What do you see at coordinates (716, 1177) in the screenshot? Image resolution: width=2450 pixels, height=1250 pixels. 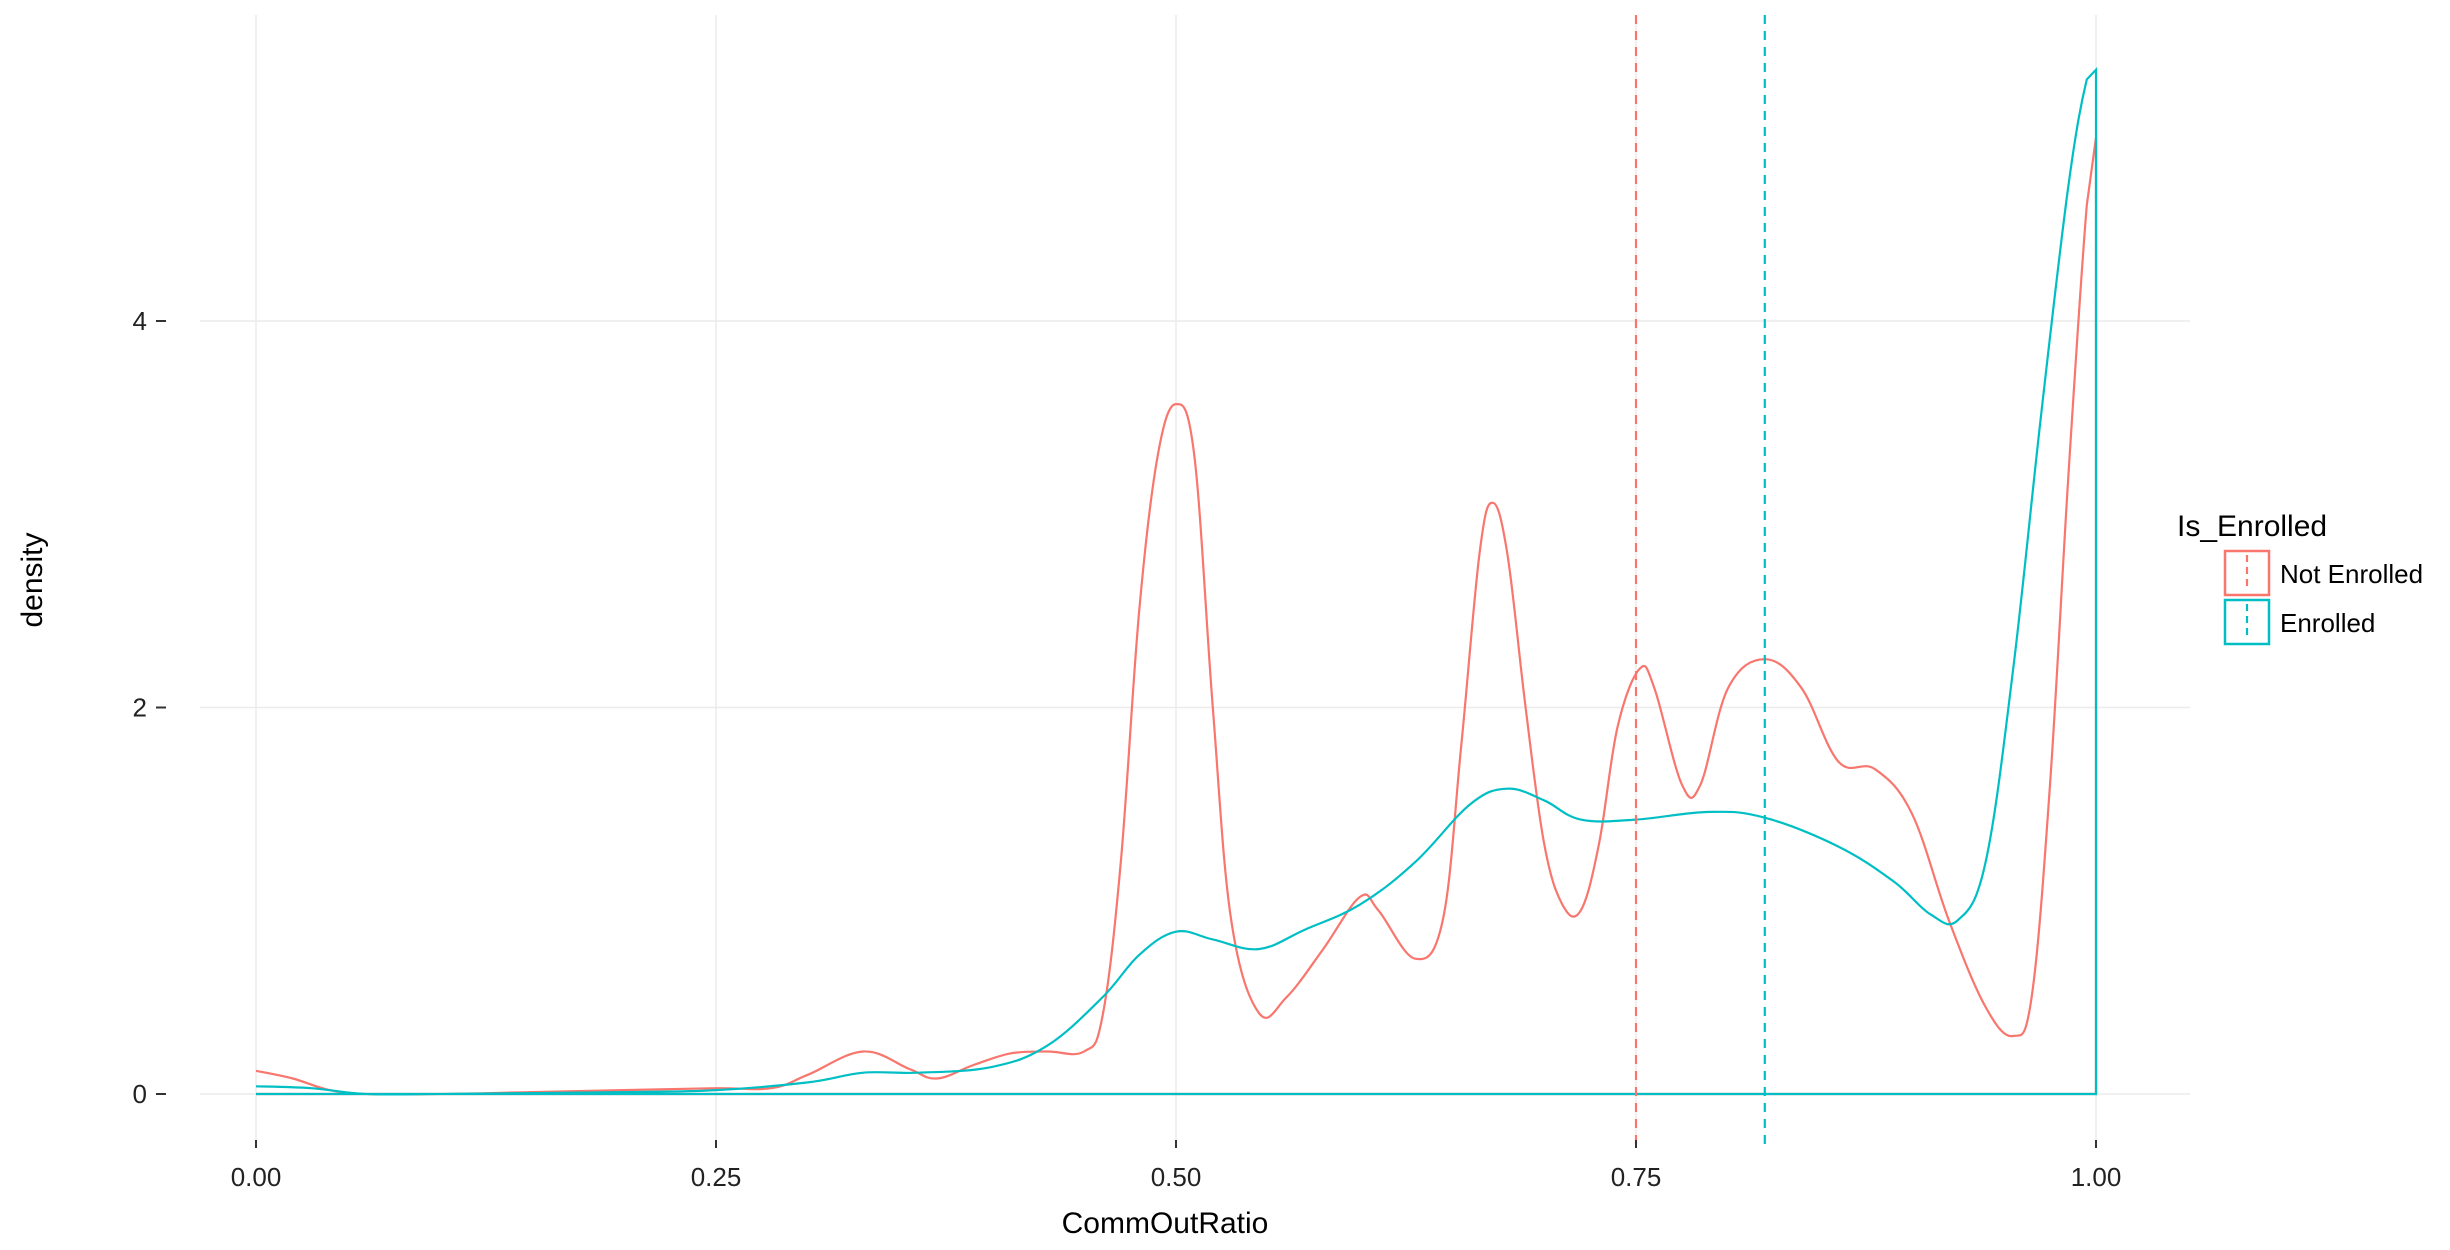 I see `x-tick-label: 0.25` at bounding box center [716, 1177].